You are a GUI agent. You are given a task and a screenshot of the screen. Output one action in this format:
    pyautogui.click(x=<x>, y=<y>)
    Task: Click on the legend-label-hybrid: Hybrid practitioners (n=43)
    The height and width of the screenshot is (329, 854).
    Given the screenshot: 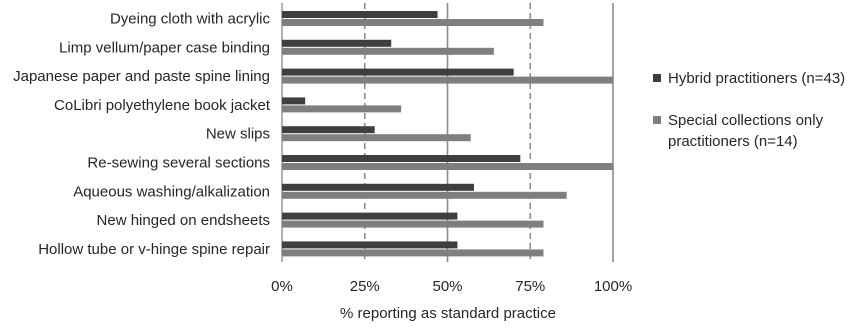 What is the action you would take?
    pyautogui.click(x=756, y=78)
    